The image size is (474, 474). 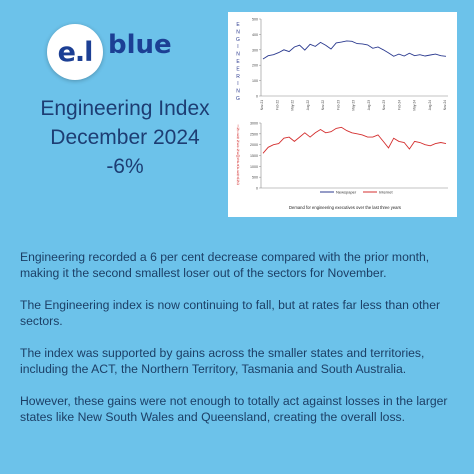 I want to click on series-line-internet, so click(x=354, y=140).